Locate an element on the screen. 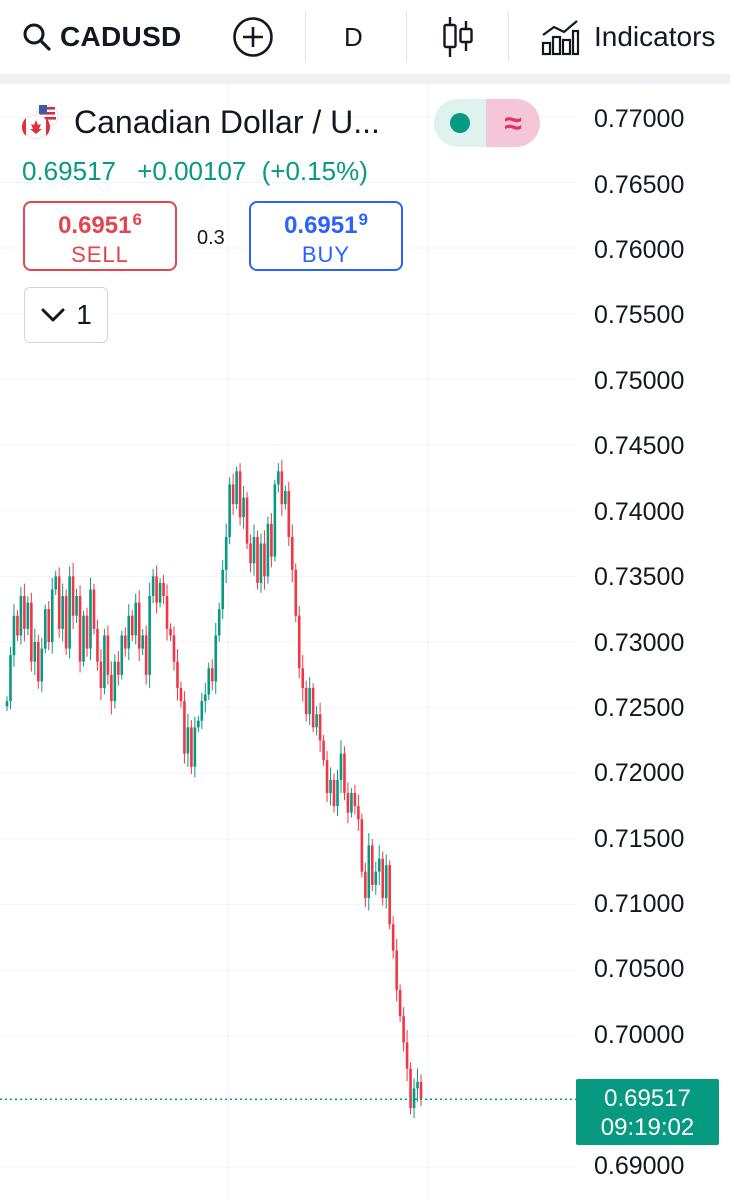 The height and width of the screenshot is (1200, 730). chart-type-button is located at coordinates (458, 37).